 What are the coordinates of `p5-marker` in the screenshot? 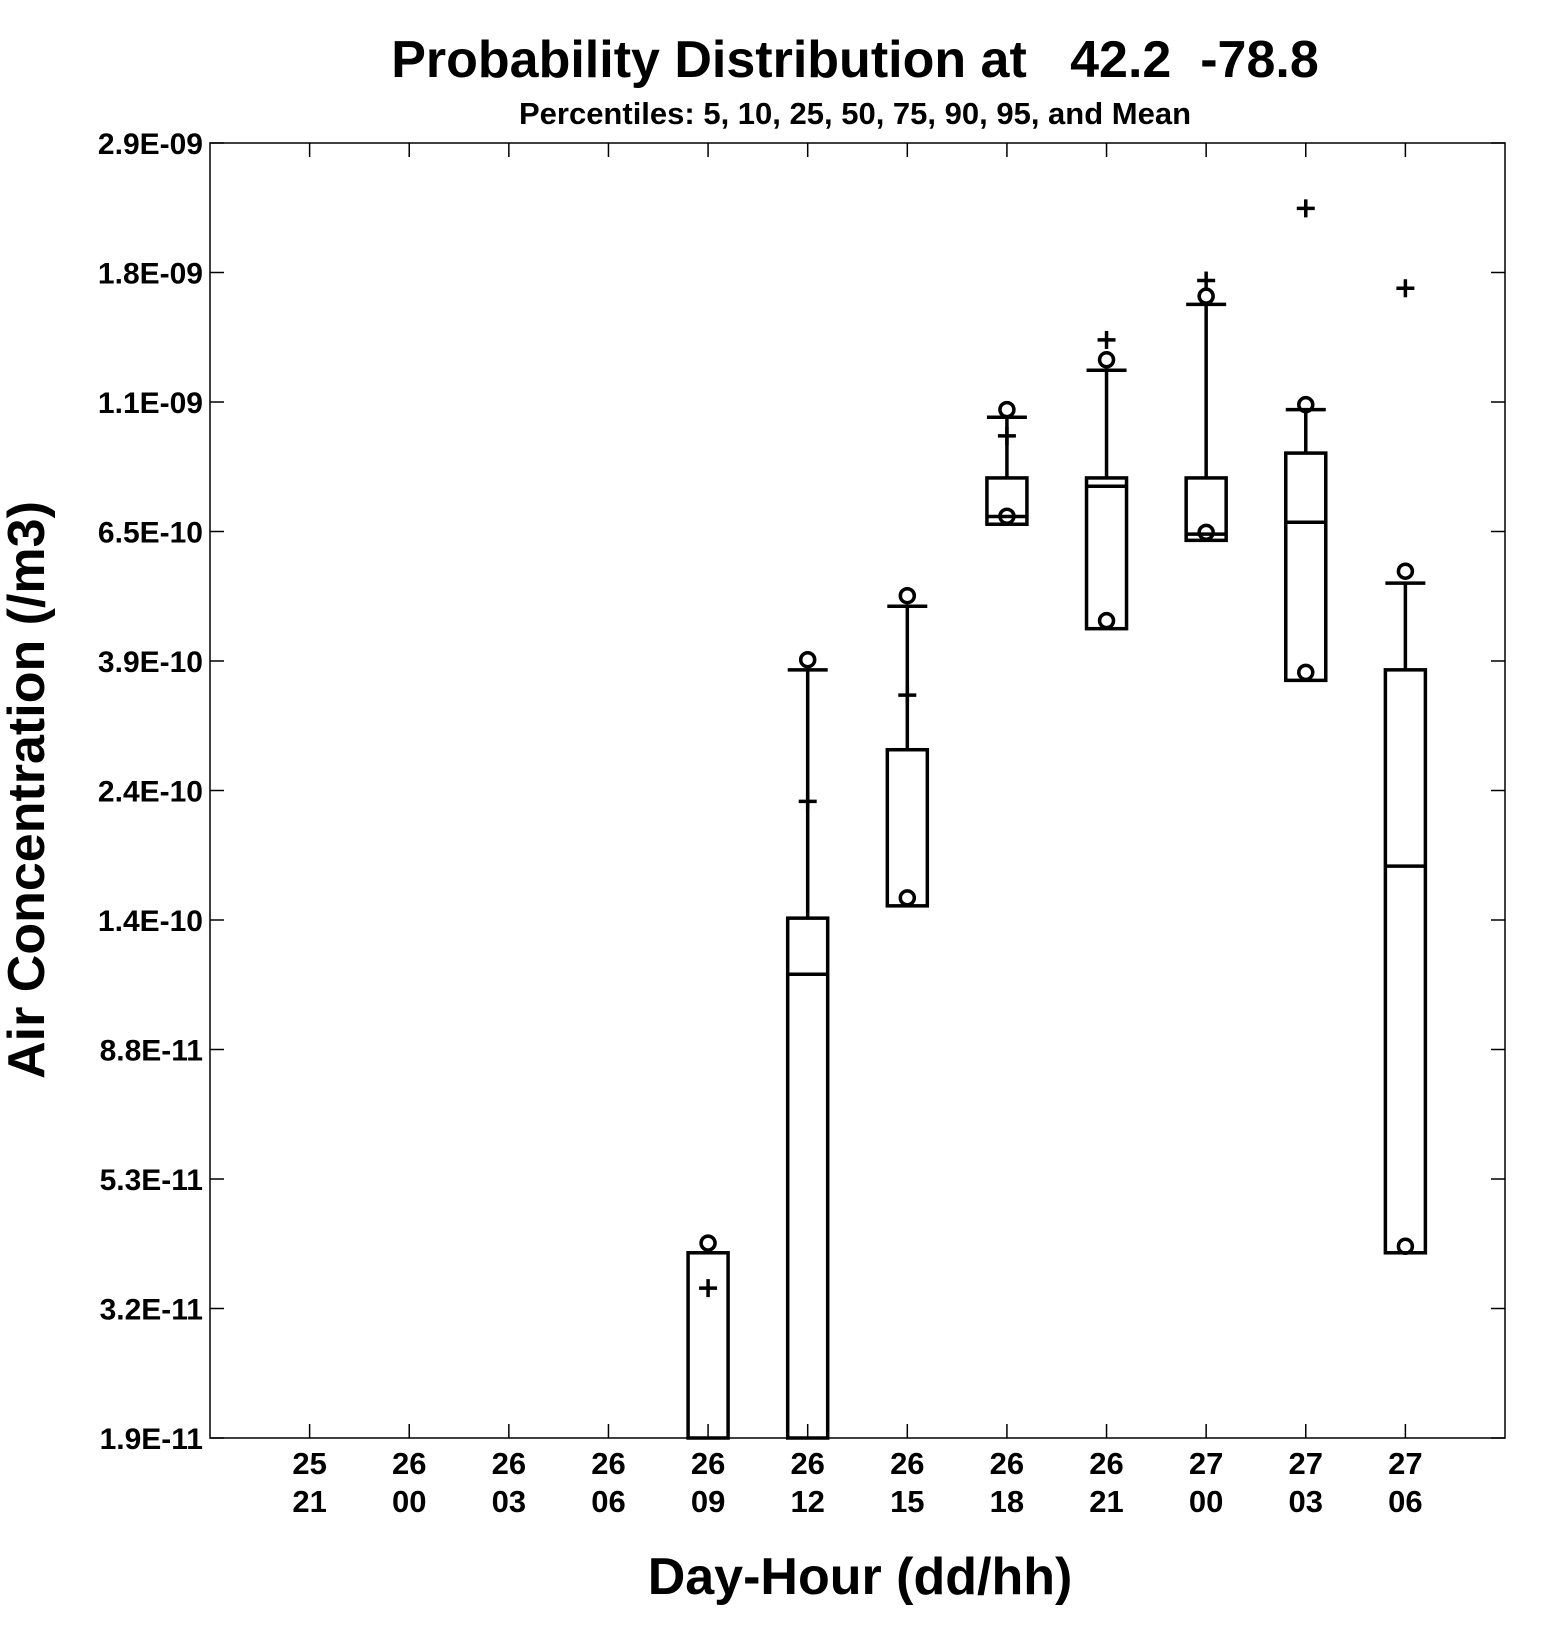 It's located at (1405, 1246).